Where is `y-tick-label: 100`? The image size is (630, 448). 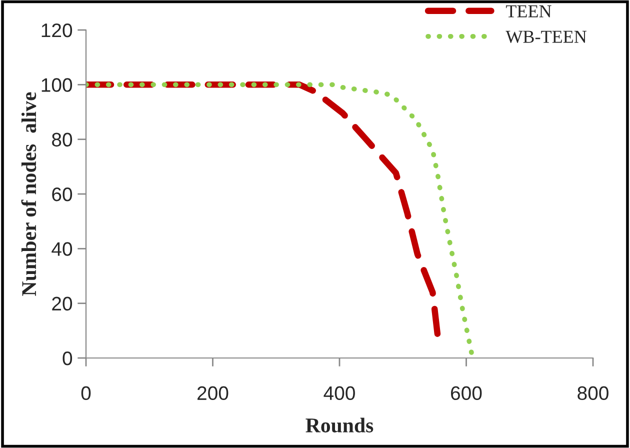 y-tick-label: 100 is located at coordinates (57, 85).